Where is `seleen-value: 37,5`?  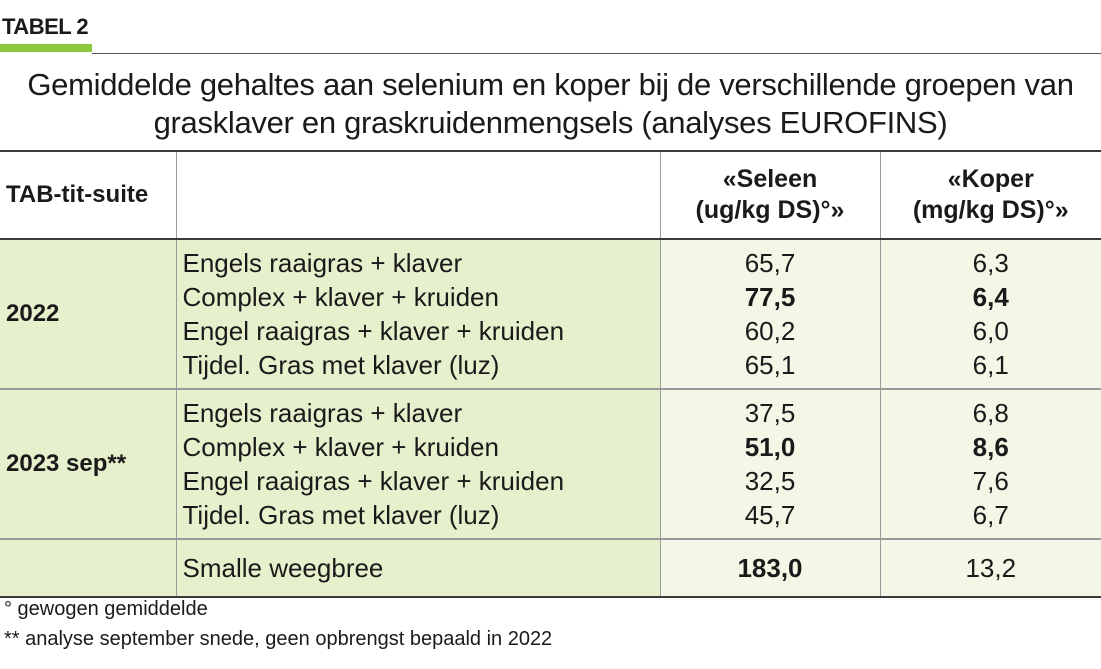
seleen-value: 37,5 is located at coordinates (770, 413).